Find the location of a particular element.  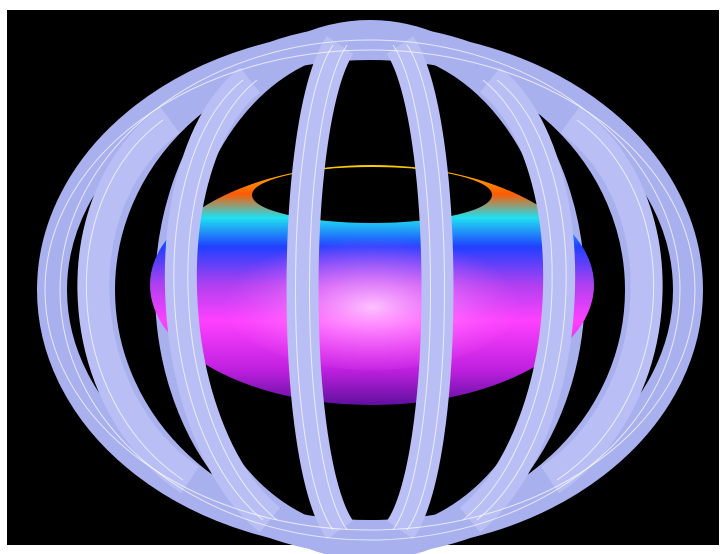

torus-hole is located at coordinates (372, 195).